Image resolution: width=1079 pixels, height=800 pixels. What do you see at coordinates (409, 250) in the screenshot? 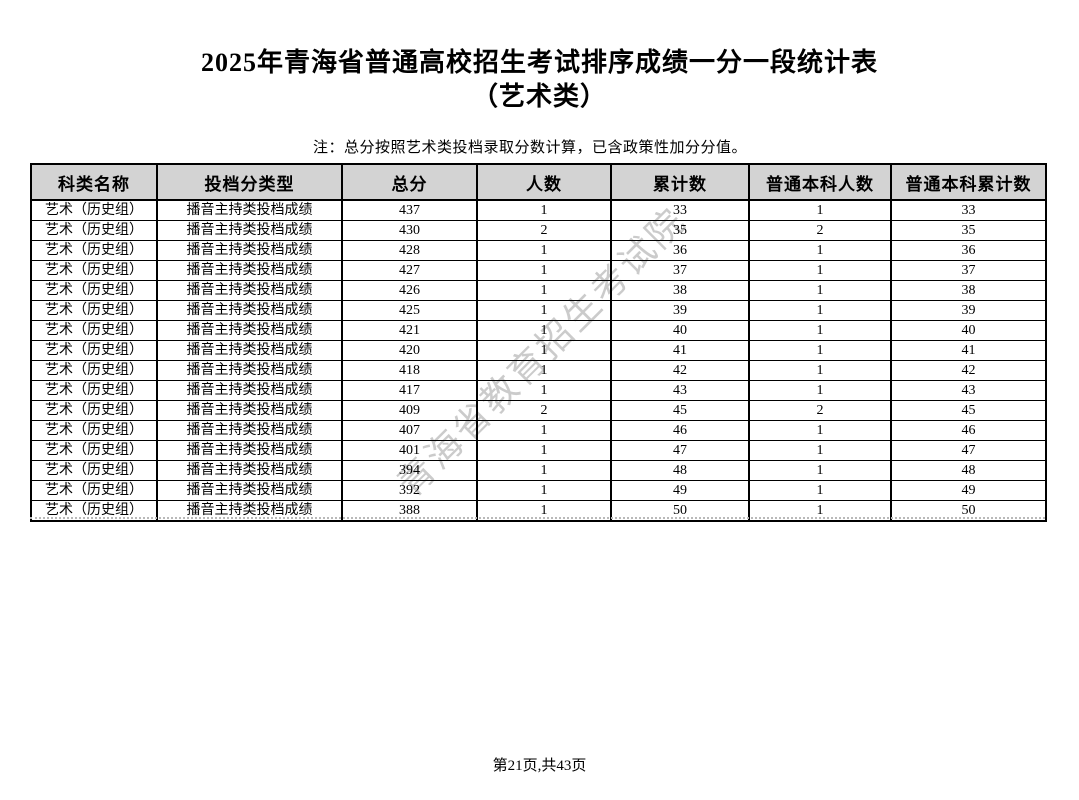
I see `table-cell: 428` at bounding box center [409, 250].